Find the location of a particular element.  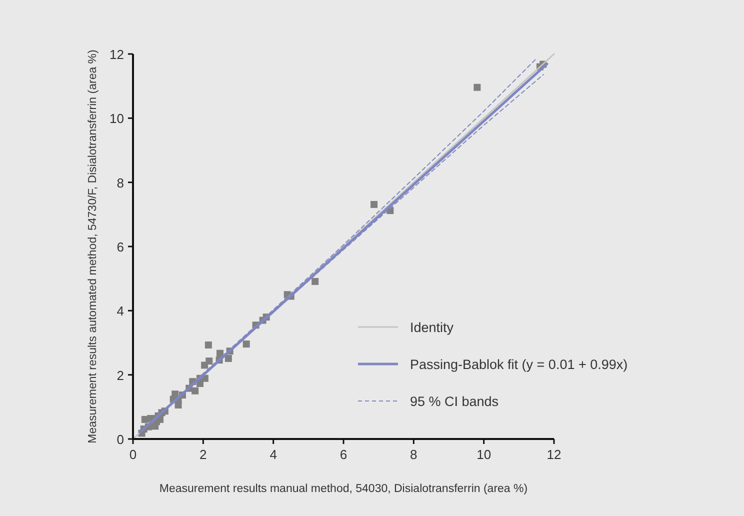

legend-label: 95 % CI bands is located at coordinates (454, 401).